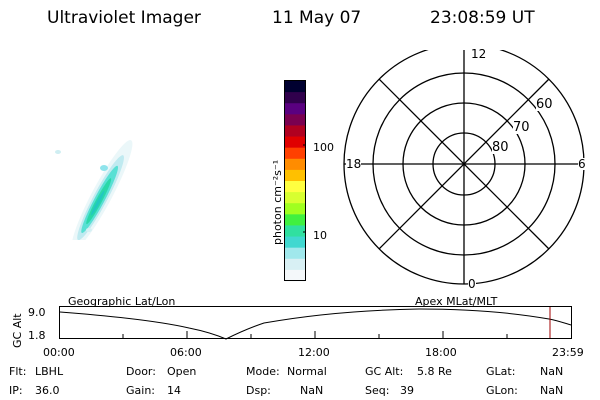  Describe the element at coordinates (377, 390) in the screenshot. I see `seq-label: Seq:` at that location.